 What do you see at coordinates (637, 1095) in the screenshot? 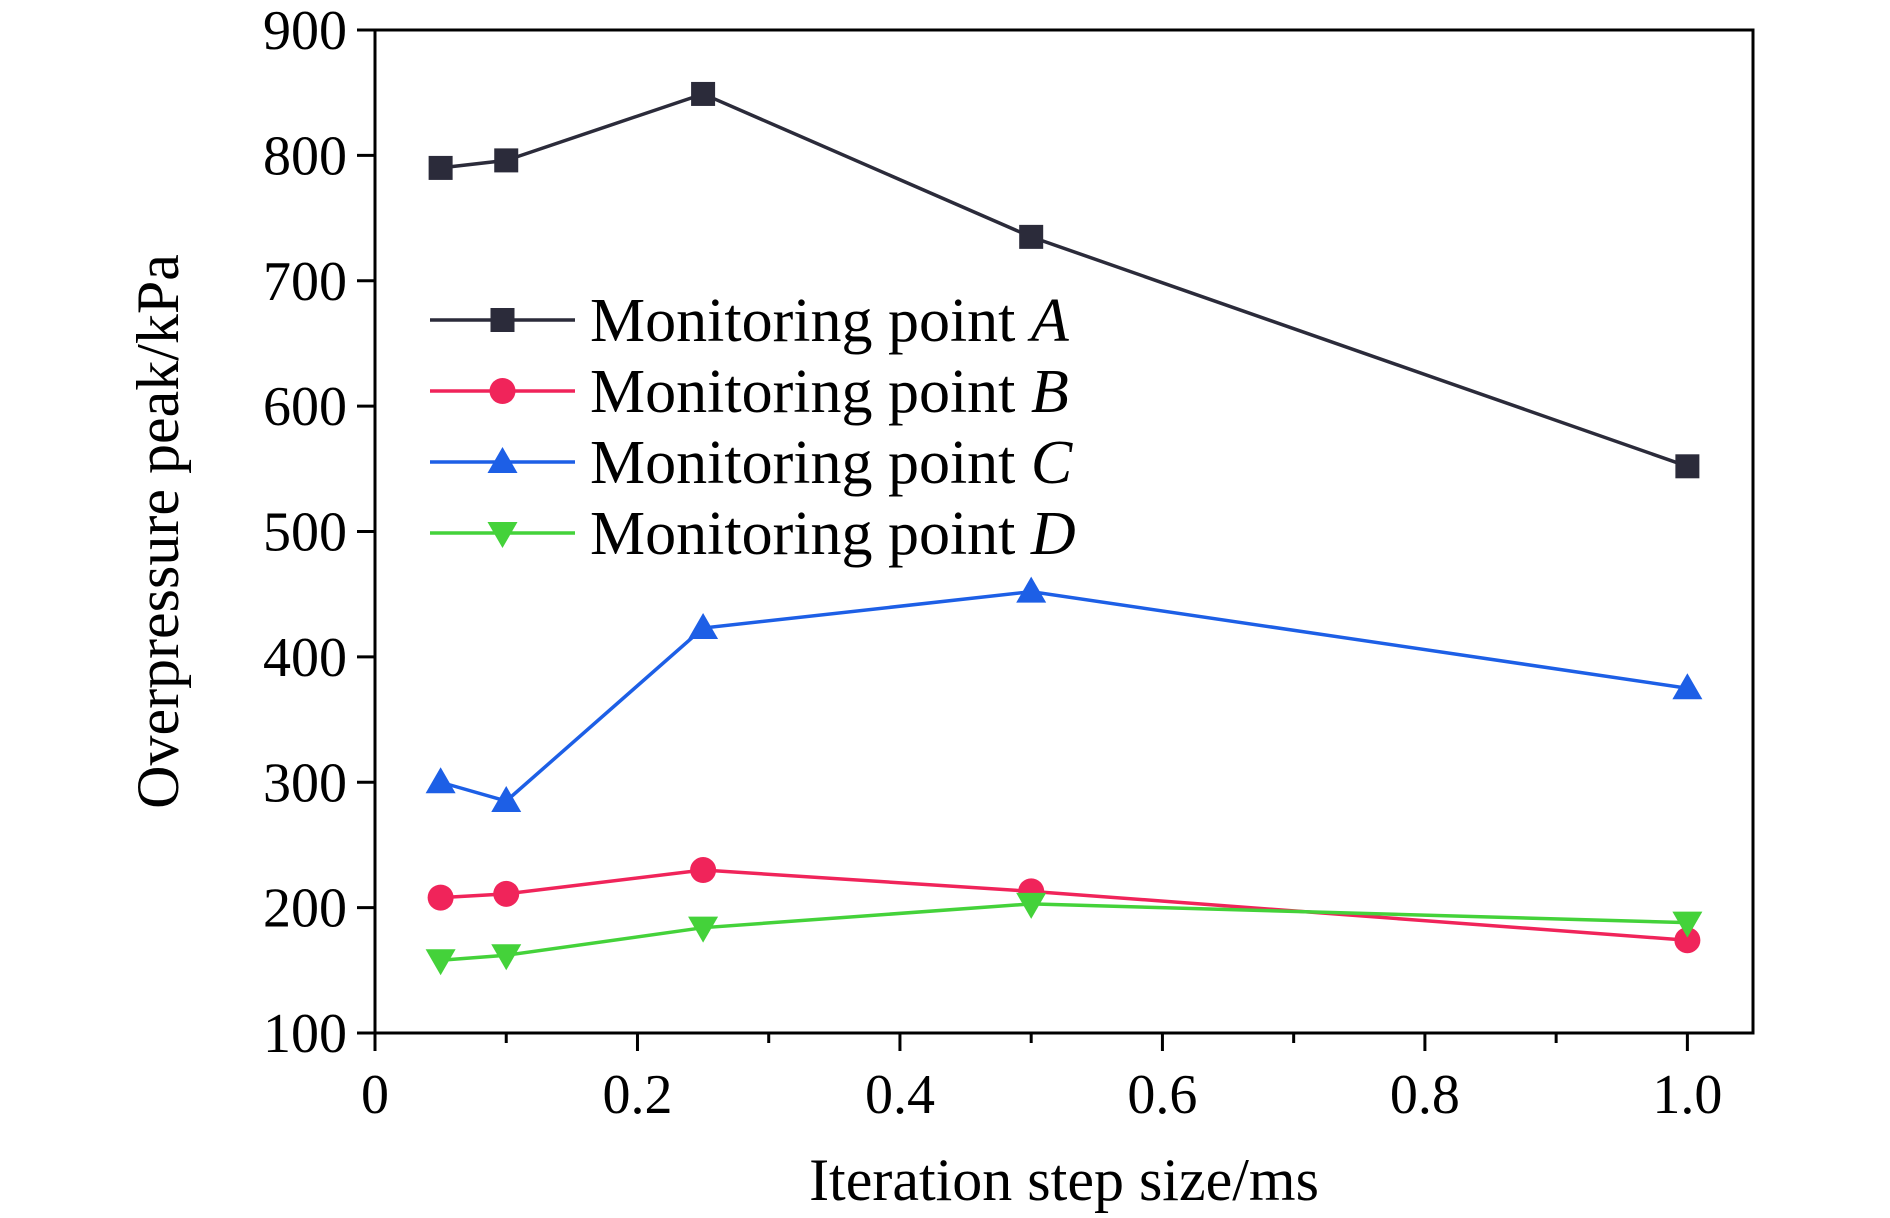
I see `x-tick-label: 0.2` at bounding box center [637, 1095].